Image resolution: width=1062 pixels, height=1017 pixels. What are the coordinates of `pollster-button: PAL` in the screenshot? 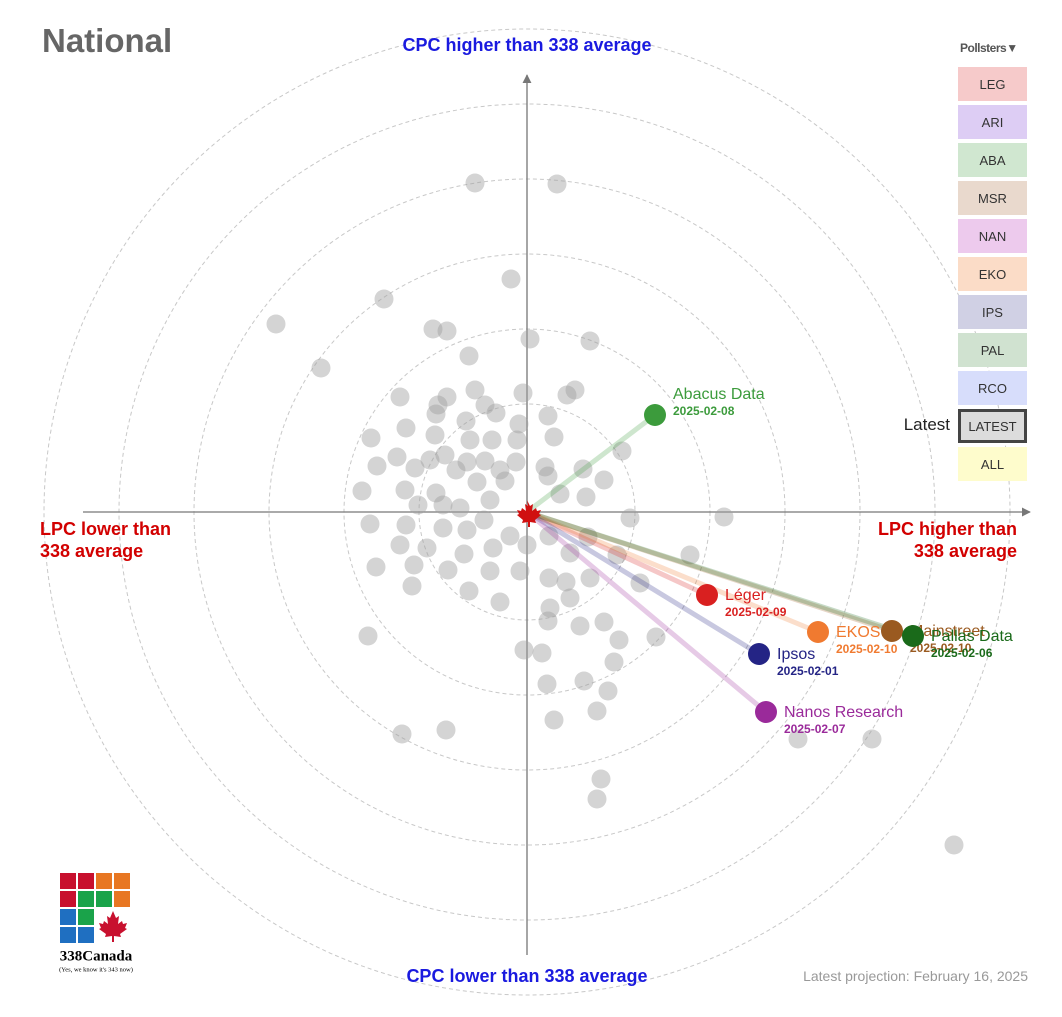 It's located at (992, 350).